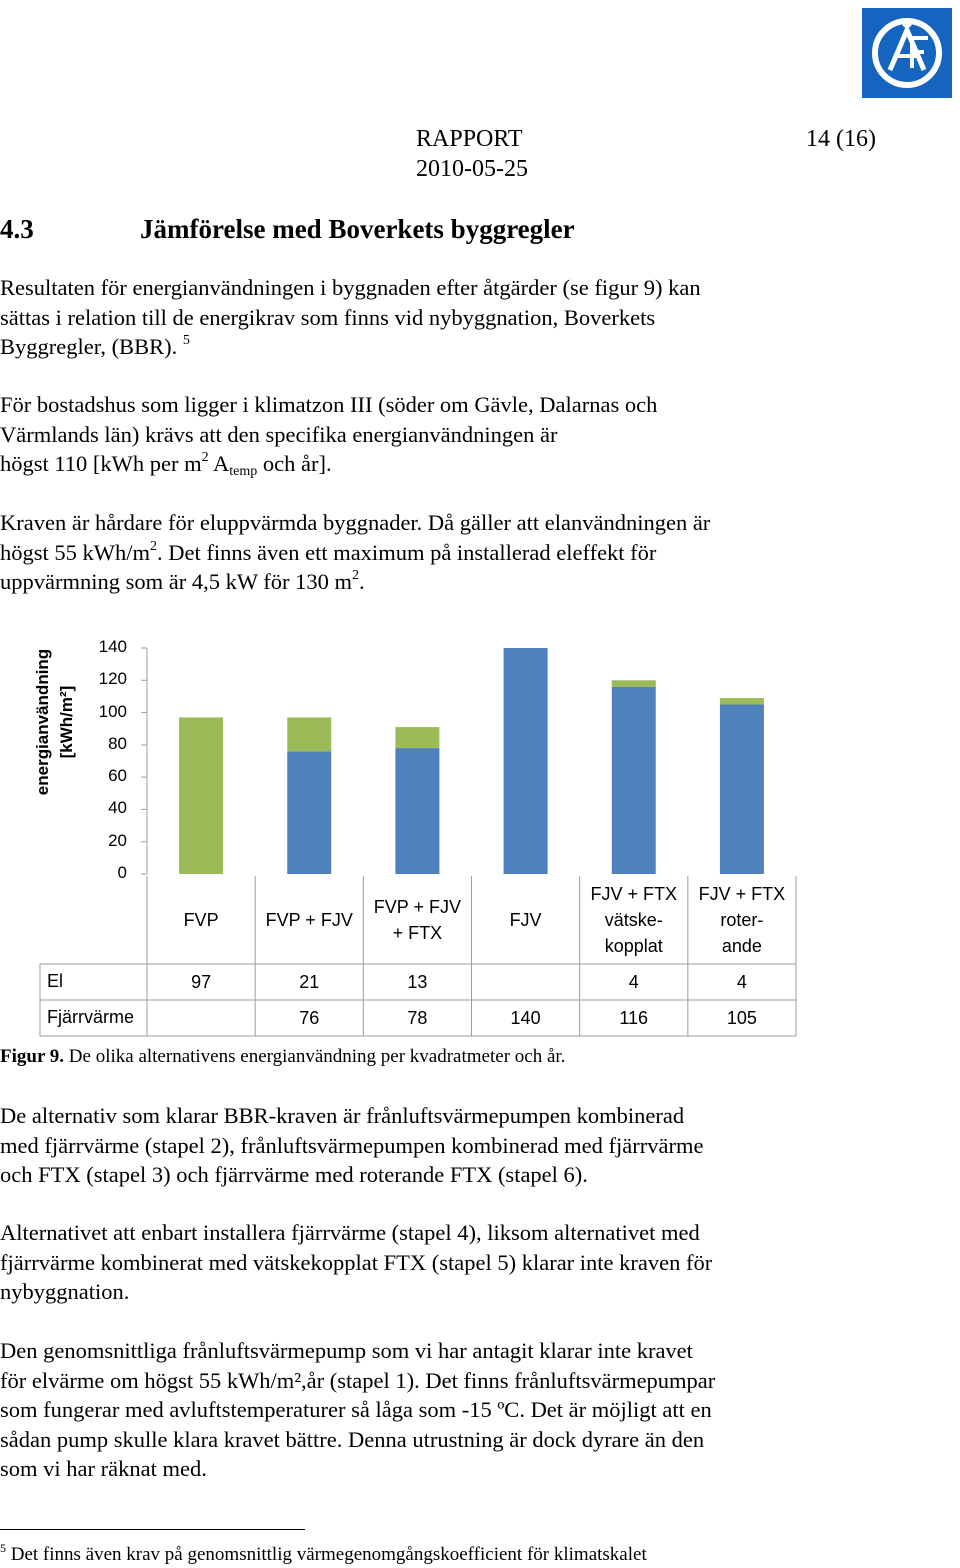 Image resolution: width=960 pixels, height=1568 pixels. I want to click on category-label: FJV + FTX vätske-kopplat, so click(634, 920).